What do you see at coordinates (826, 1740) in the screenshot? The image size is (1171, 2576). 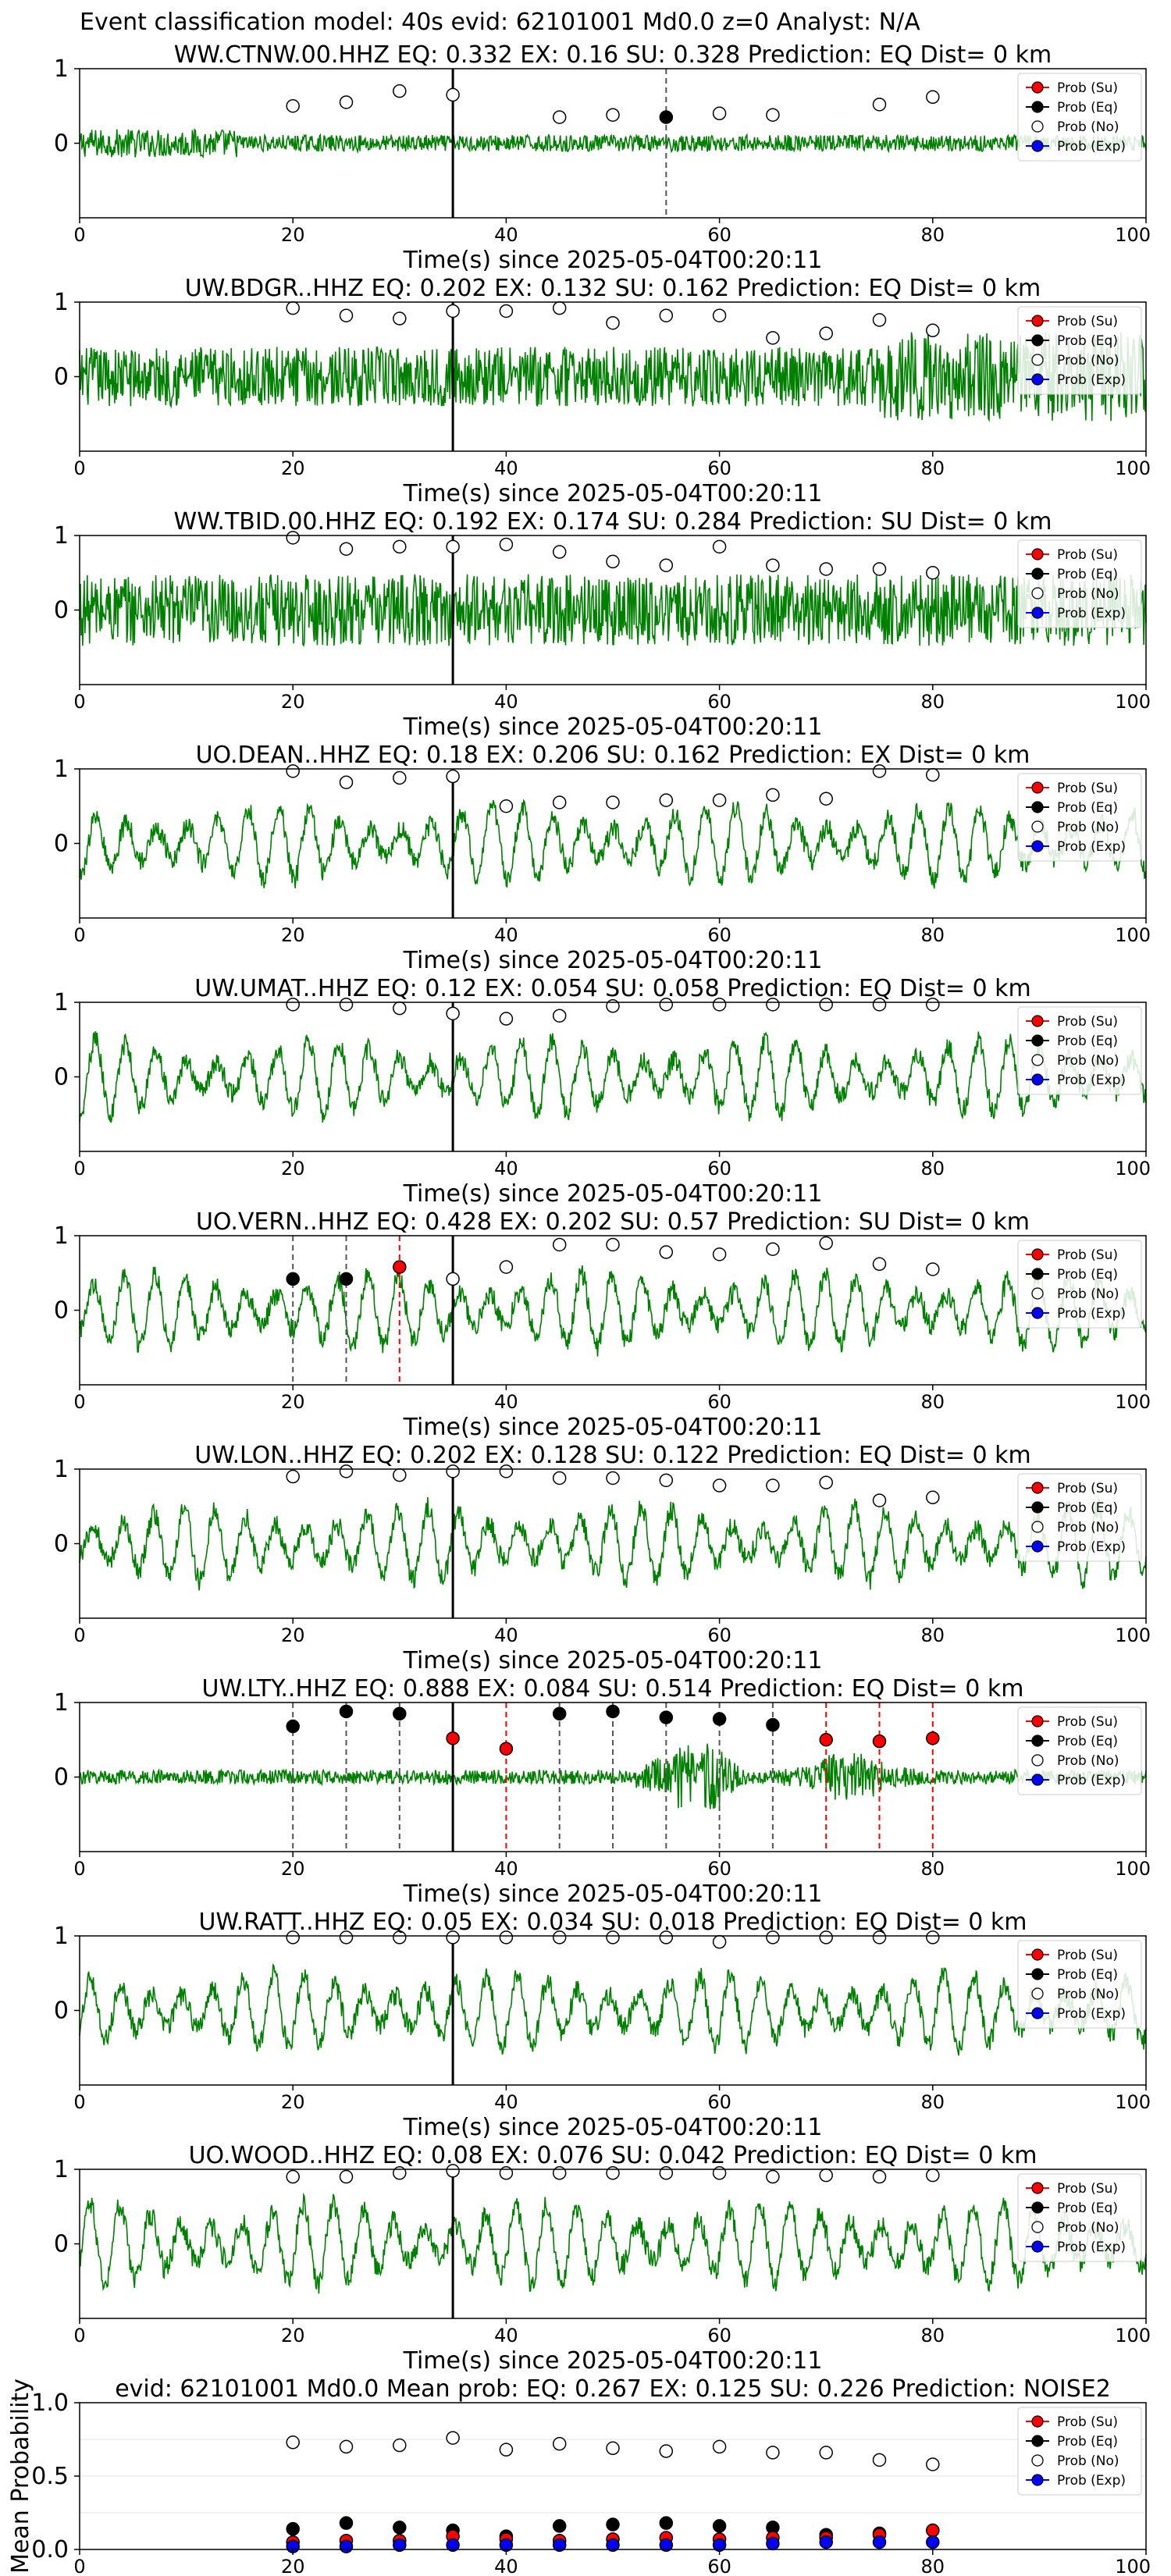 I see `prob-su-point` at bounding box center [826, 1740].